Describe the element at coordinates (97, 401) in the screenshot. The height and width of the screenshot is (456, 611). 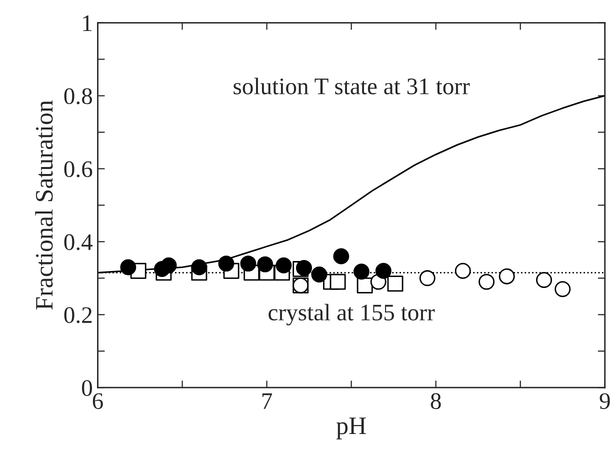
I see `x-tick-label: 6` at that location.